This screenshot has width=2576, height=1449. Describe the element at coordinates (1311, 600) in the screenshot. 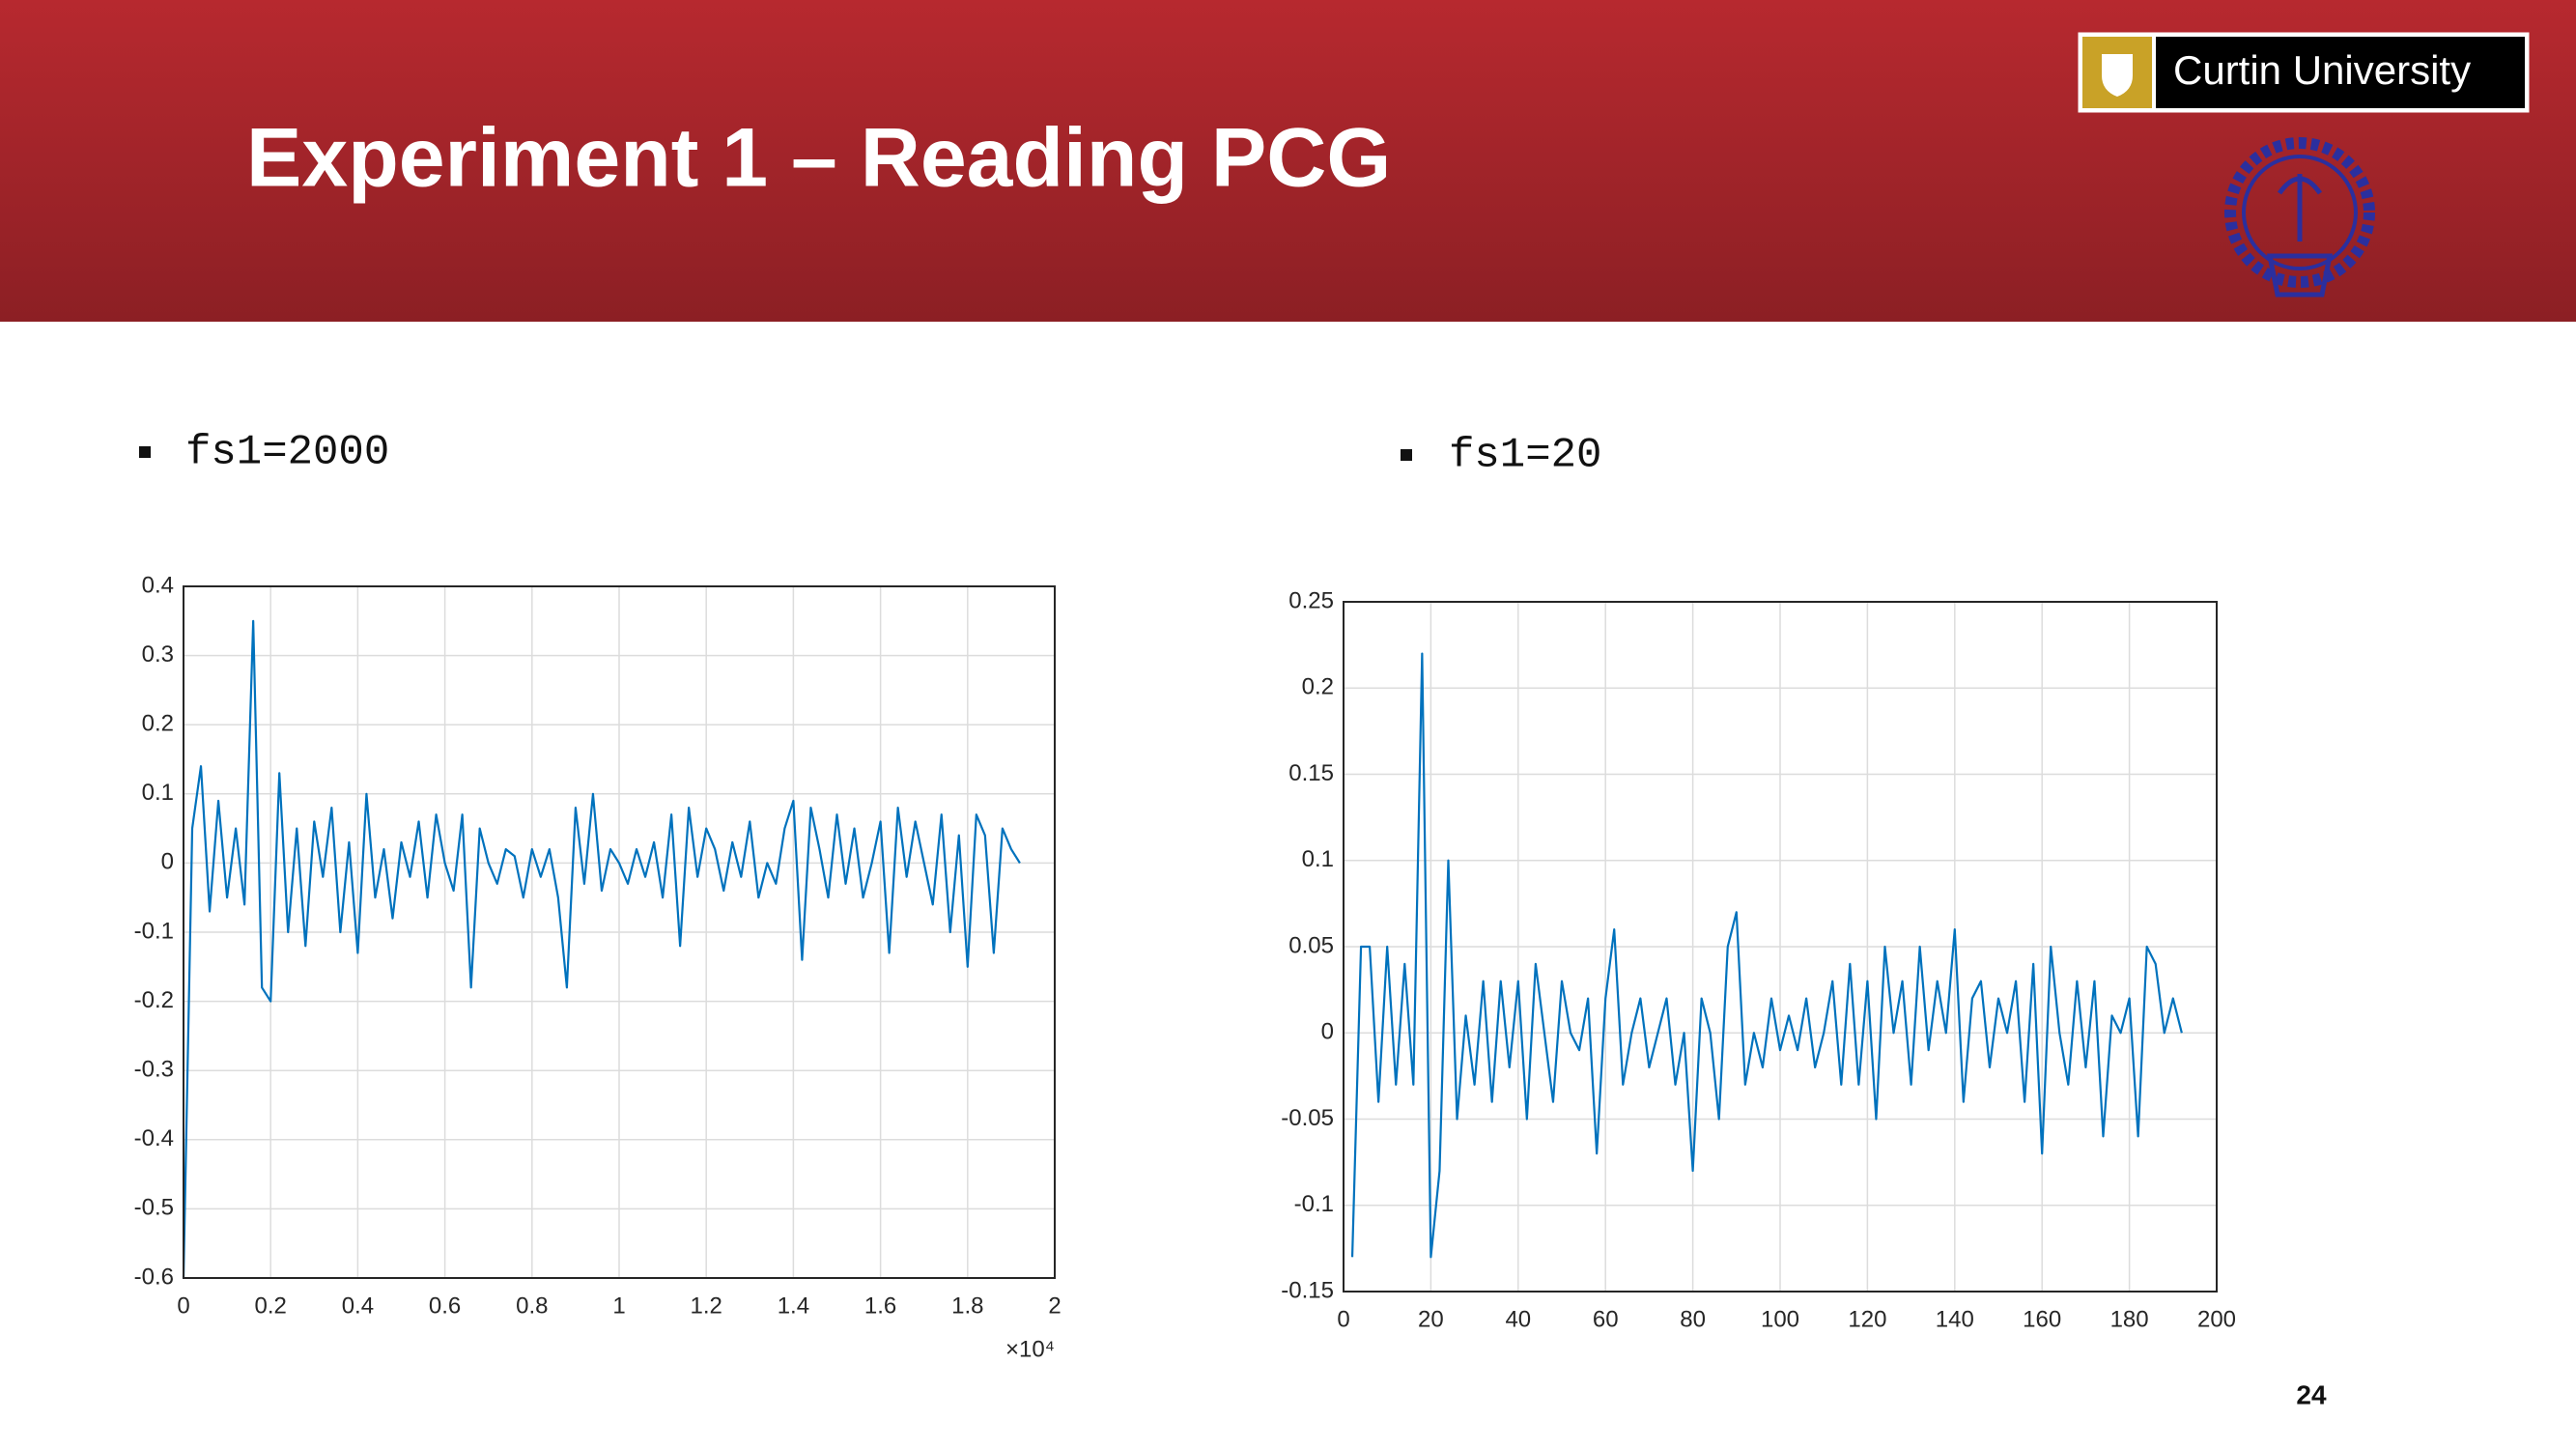

I see `y-tick-label: 0.25` at that location.